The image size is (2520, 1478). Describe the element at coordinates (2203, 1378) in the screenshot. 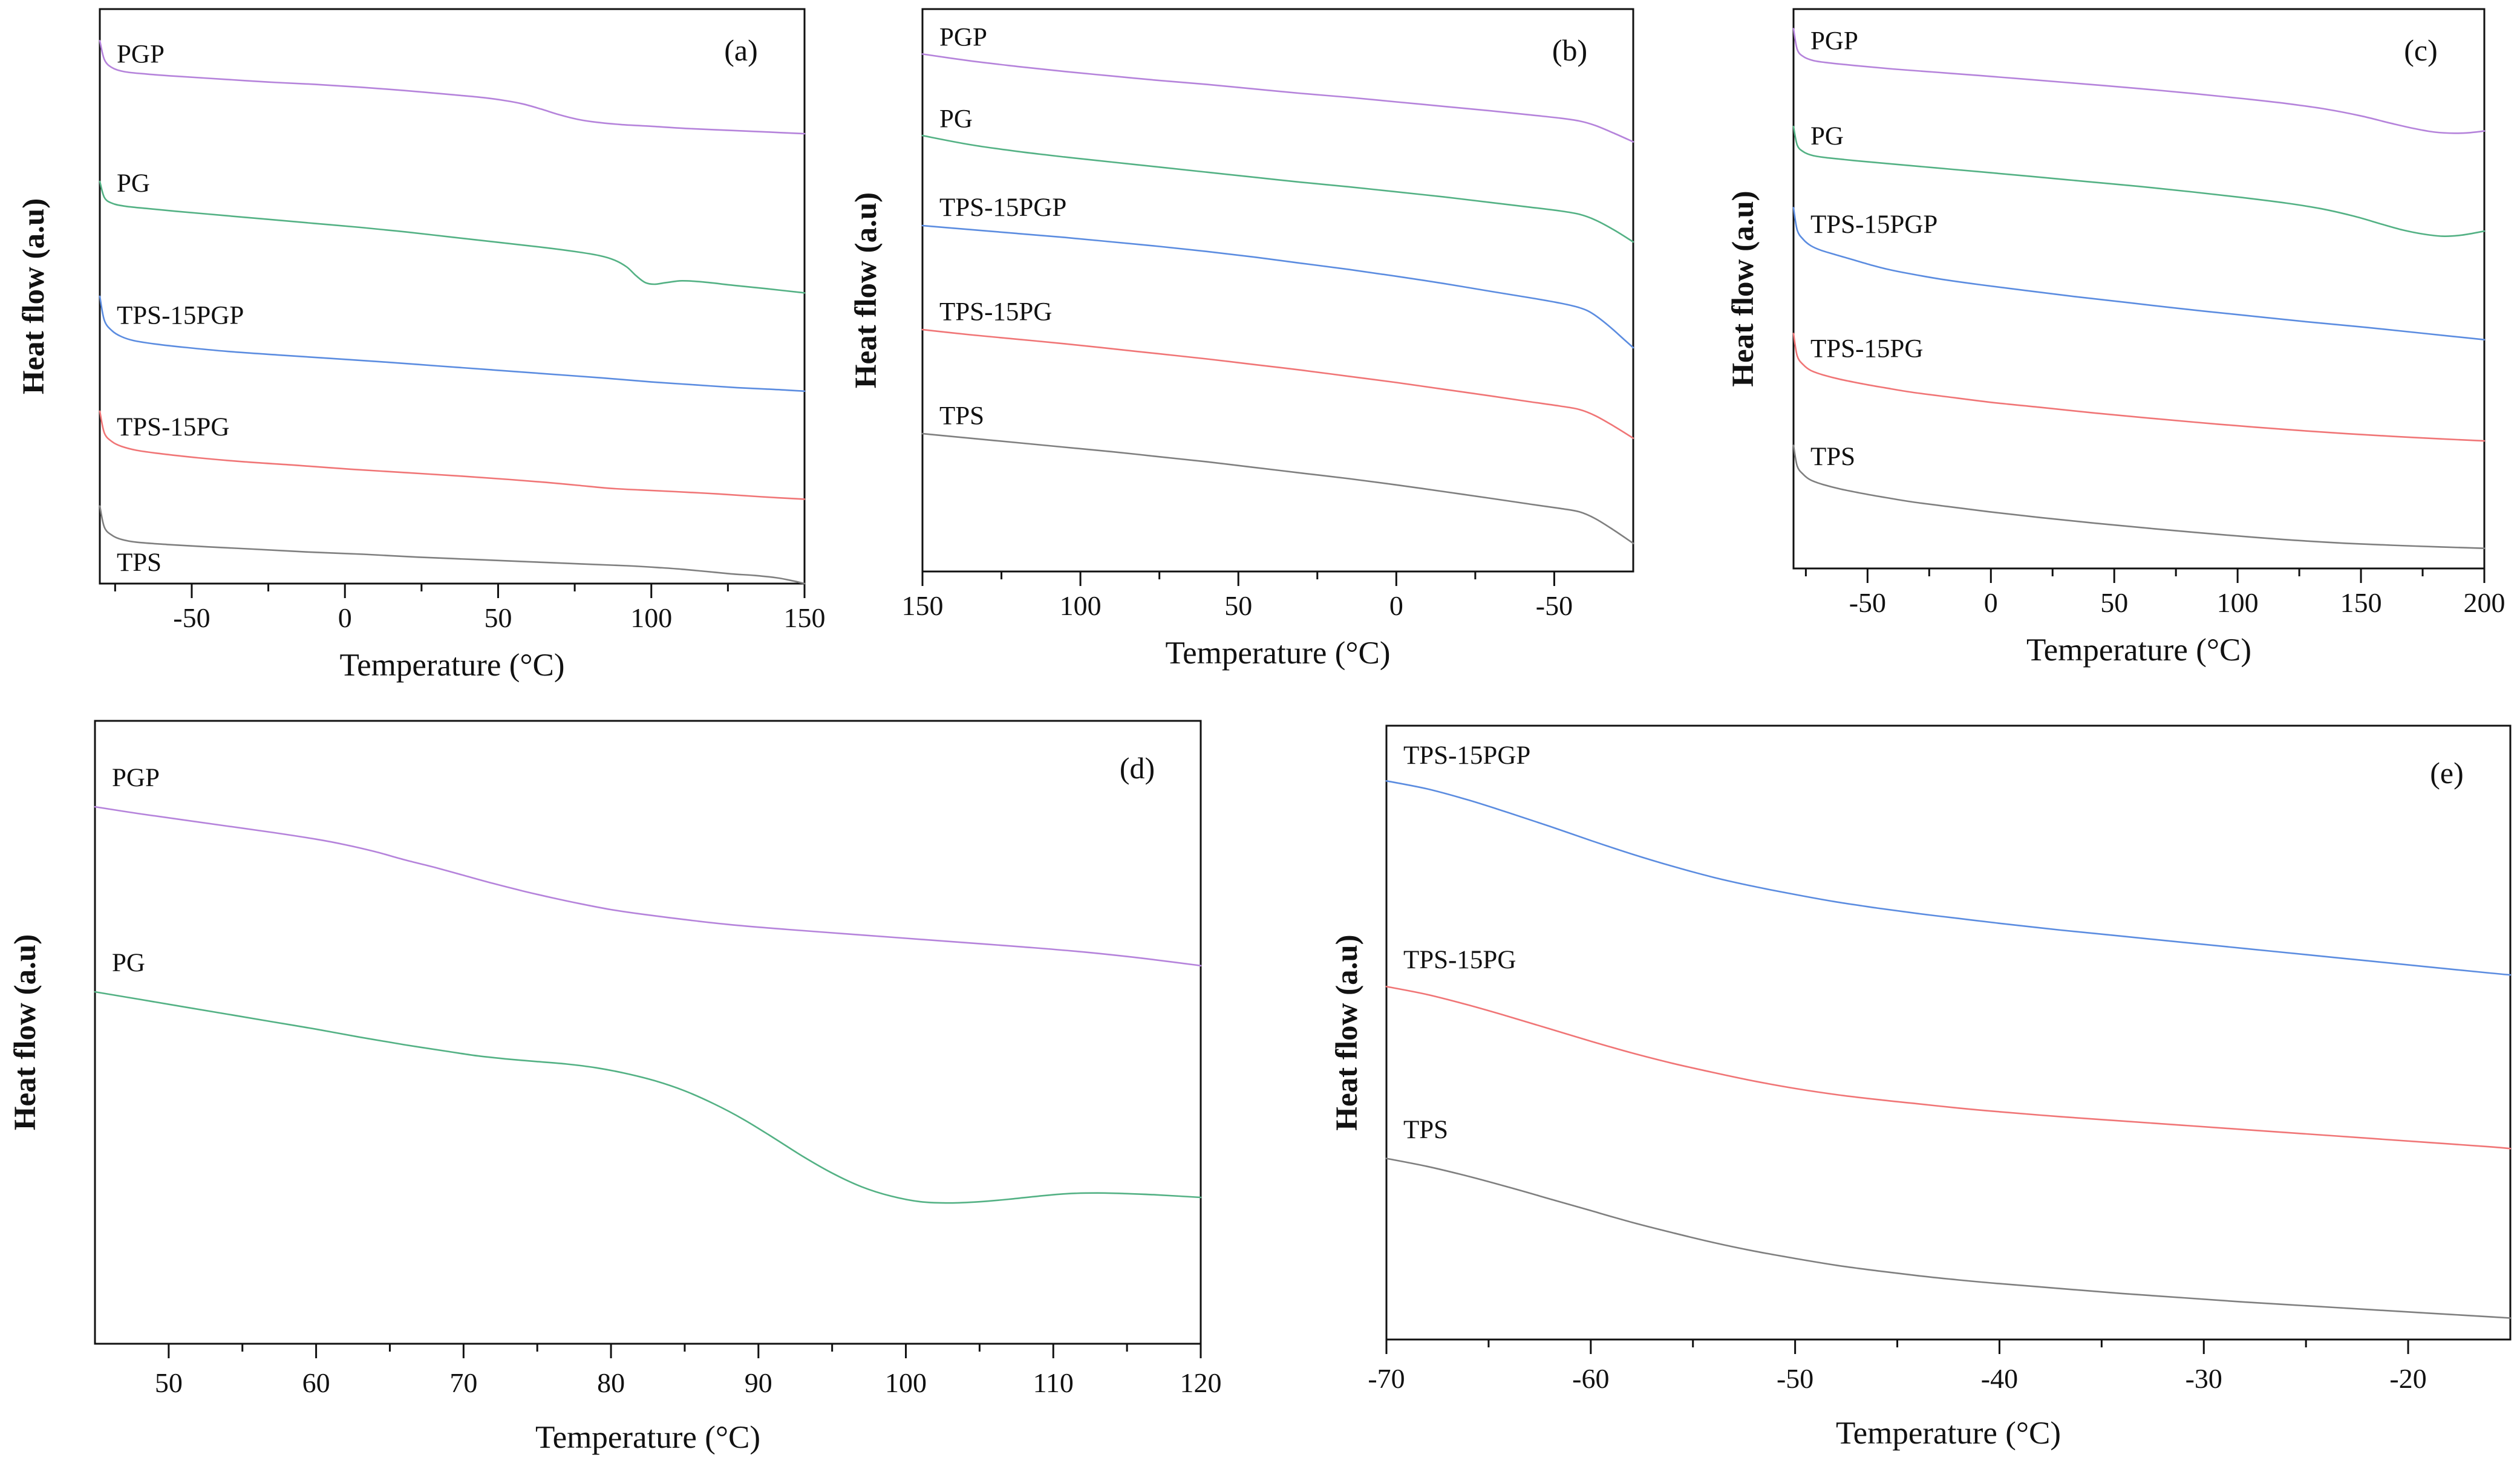

I see `x-tick-label: -30` at that location.